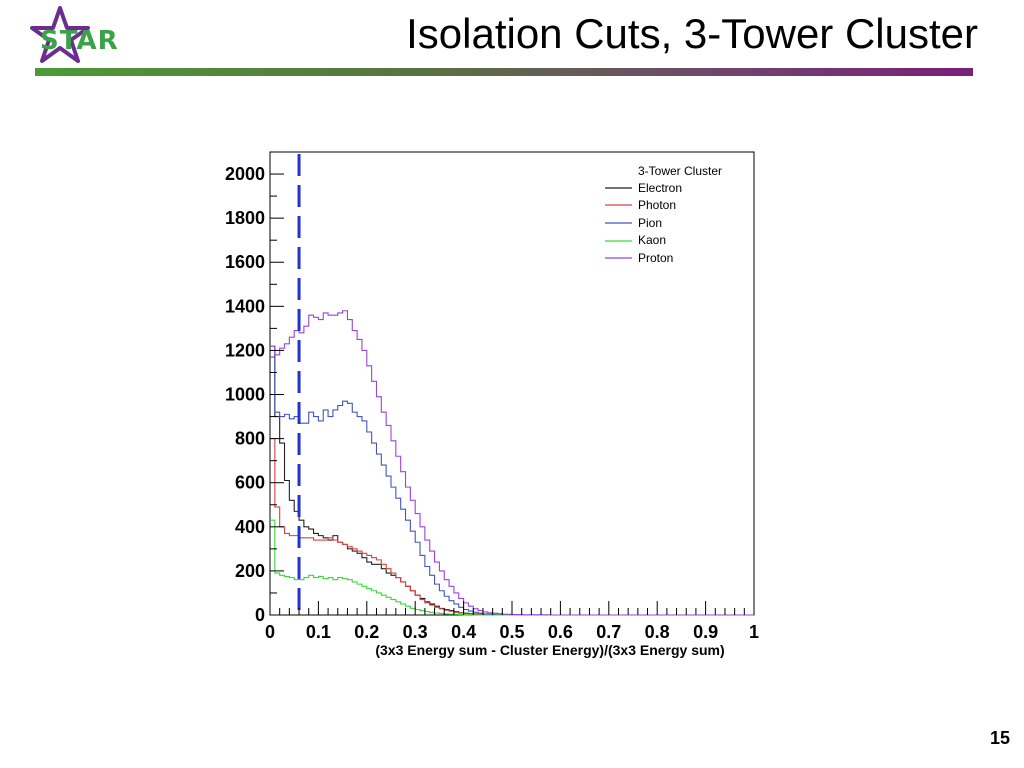  I want to click on x-tick-label: 0.2, so click(366, 632).